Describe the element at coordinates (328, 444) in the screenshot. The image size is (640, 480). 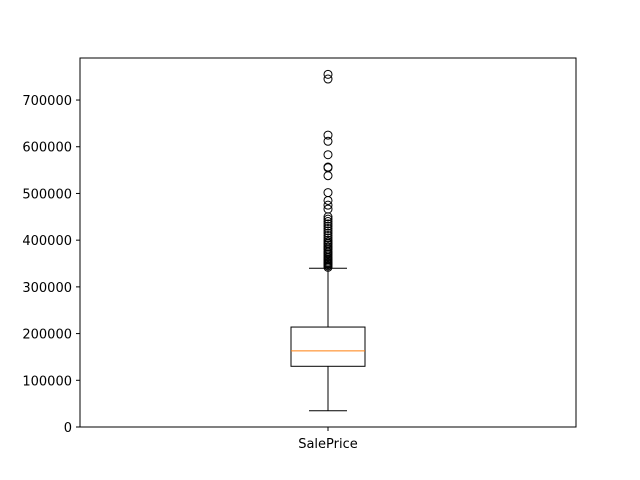
I see `x-tick-label: SalePrice` at that location.